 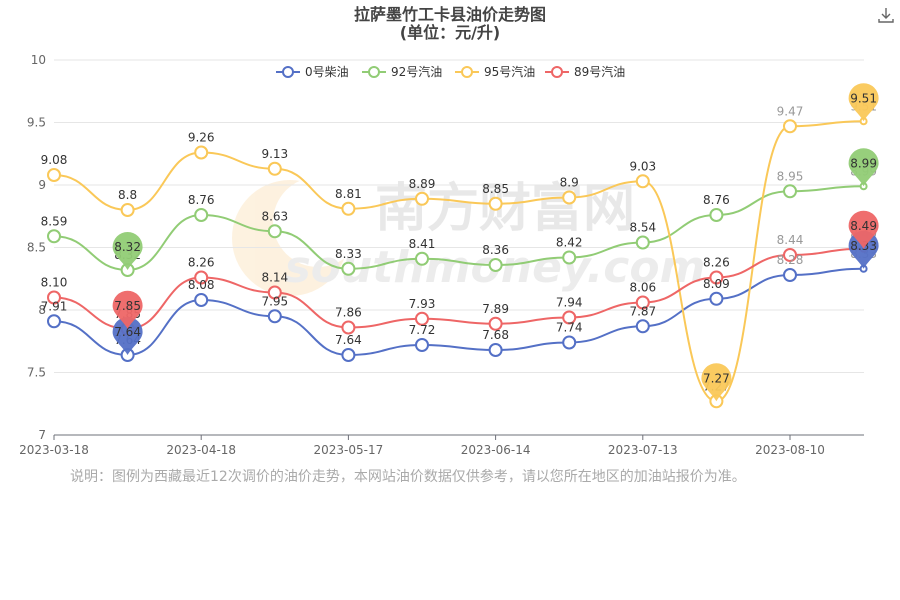 I want to click on data-label: 8.85, so click(x=495, y=189).